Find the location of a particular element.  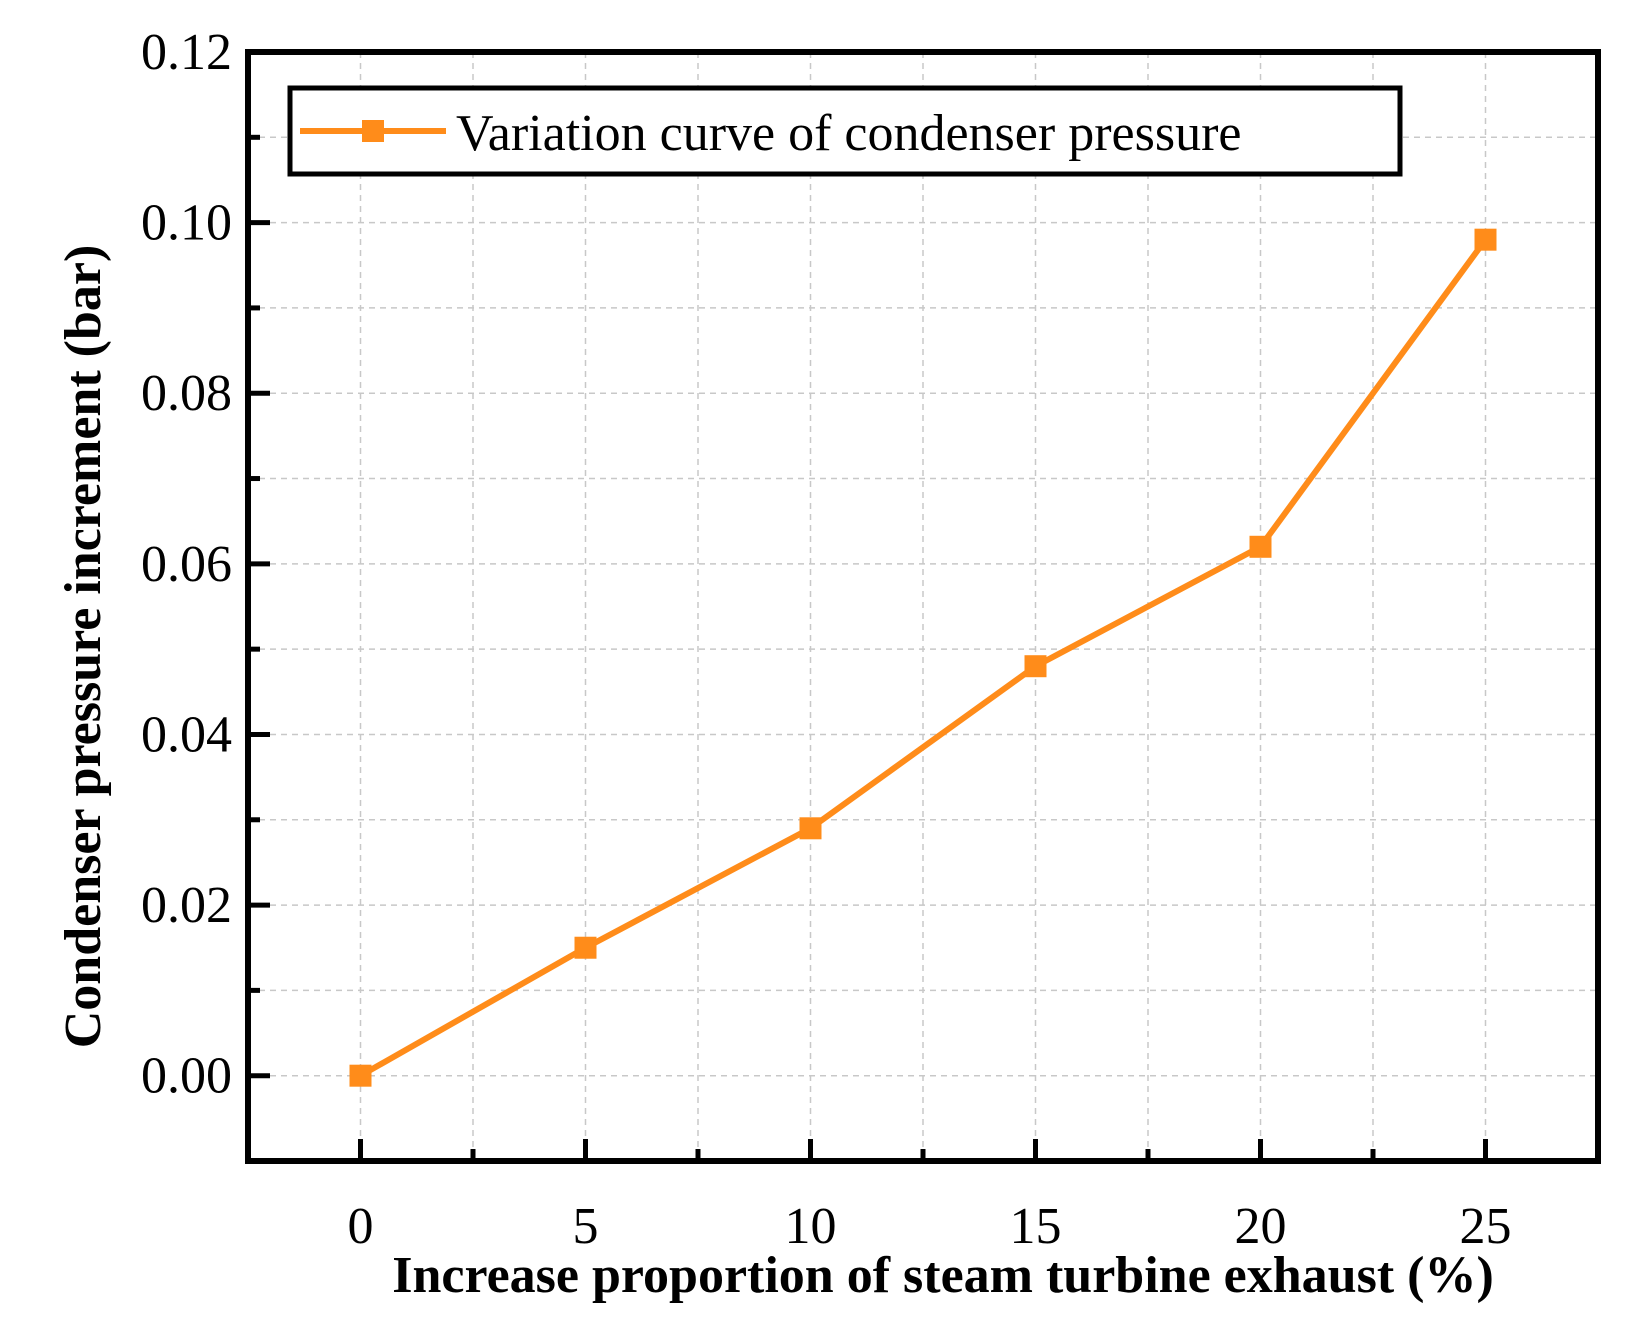

y-tick-label: 0.12 is located at coordinates (186, 52).